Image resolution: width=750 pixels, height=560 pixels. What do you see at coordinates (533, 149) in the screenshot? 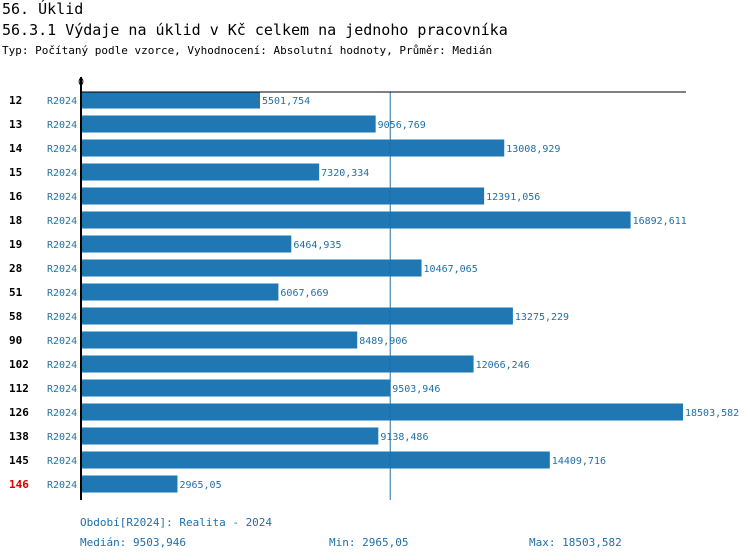
I see `value-label: 13008,929` at bounding box center [533, 149].